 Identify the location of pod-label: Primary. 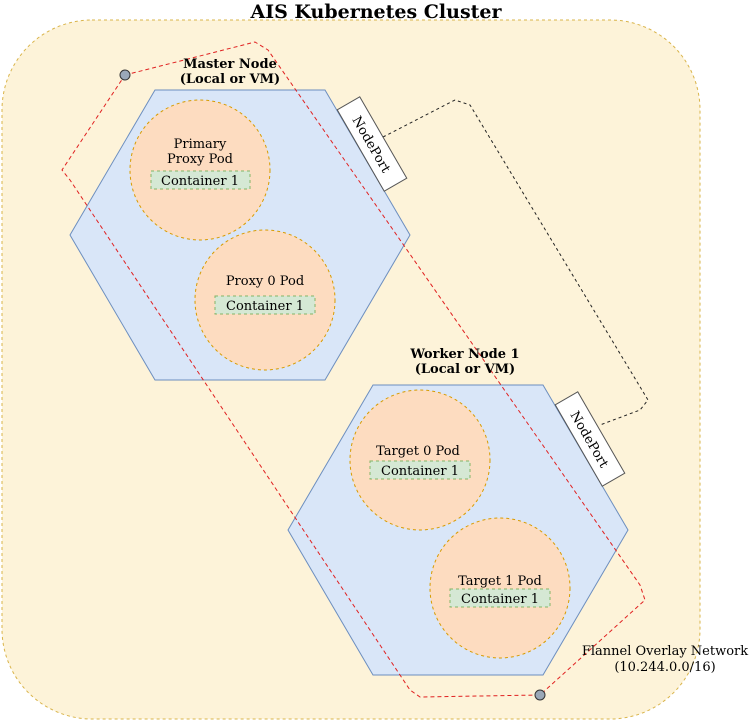
(200, 144).